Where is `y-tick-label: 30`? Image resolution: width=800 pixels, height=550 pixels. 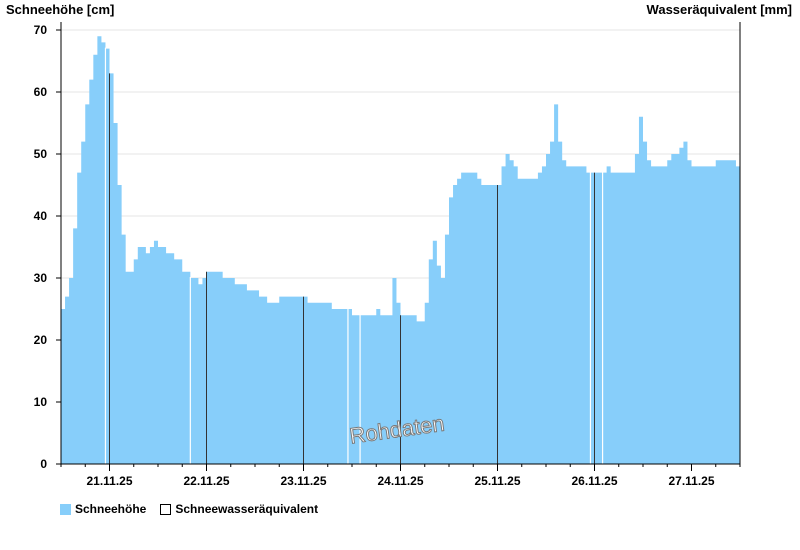 y-tick-label: 30 is located at coordinates (41, 278).